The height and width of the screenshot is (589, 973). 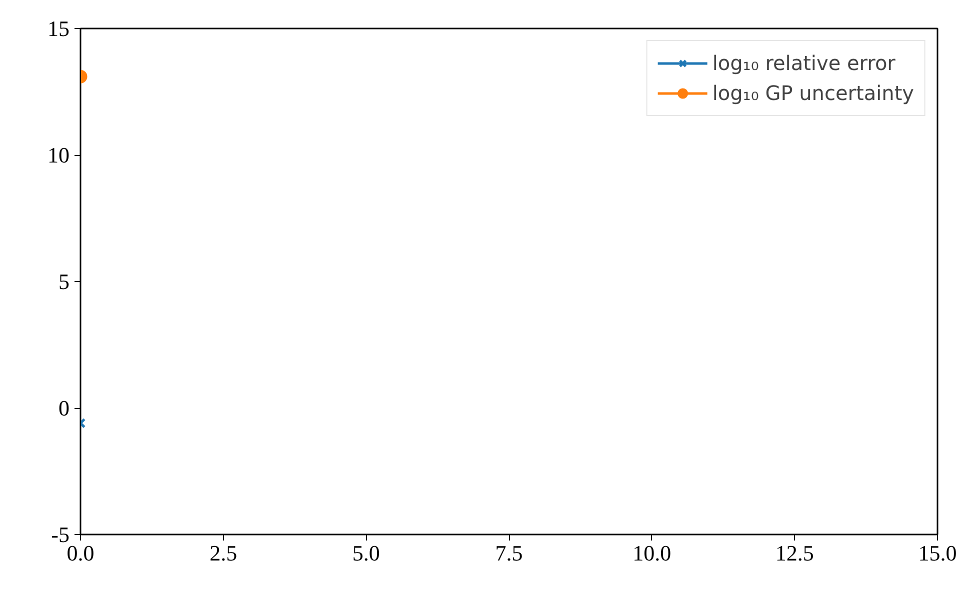 I want to click on legend-label: log₁₀ GP uncertainty, so click(x=813, y=93).